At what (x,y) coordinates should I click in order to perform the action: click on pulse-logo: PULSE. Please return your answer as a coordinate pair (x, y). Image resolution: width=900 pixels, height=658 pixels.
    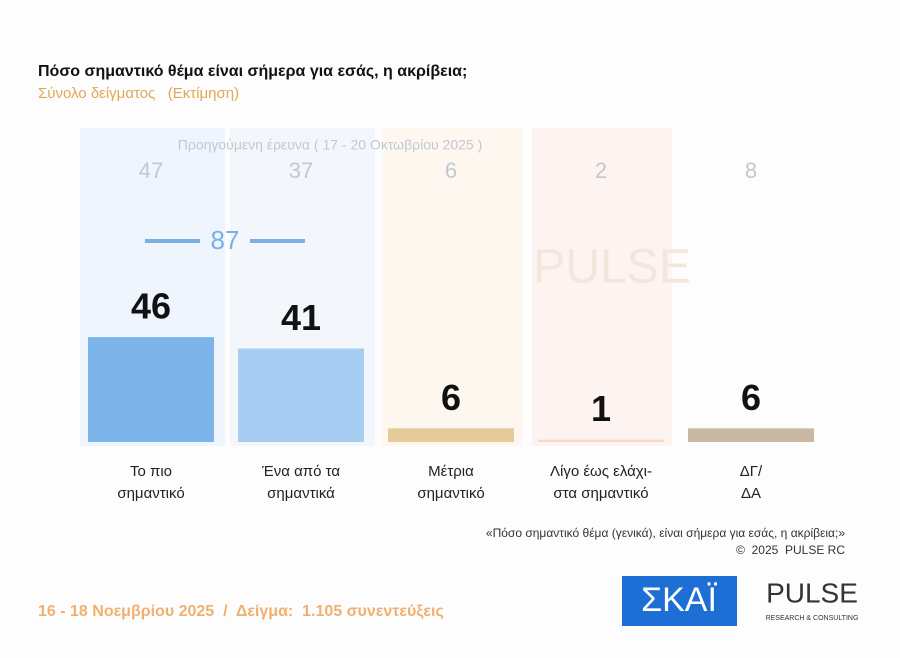
    Looking at the image, I should click on (812, 592).